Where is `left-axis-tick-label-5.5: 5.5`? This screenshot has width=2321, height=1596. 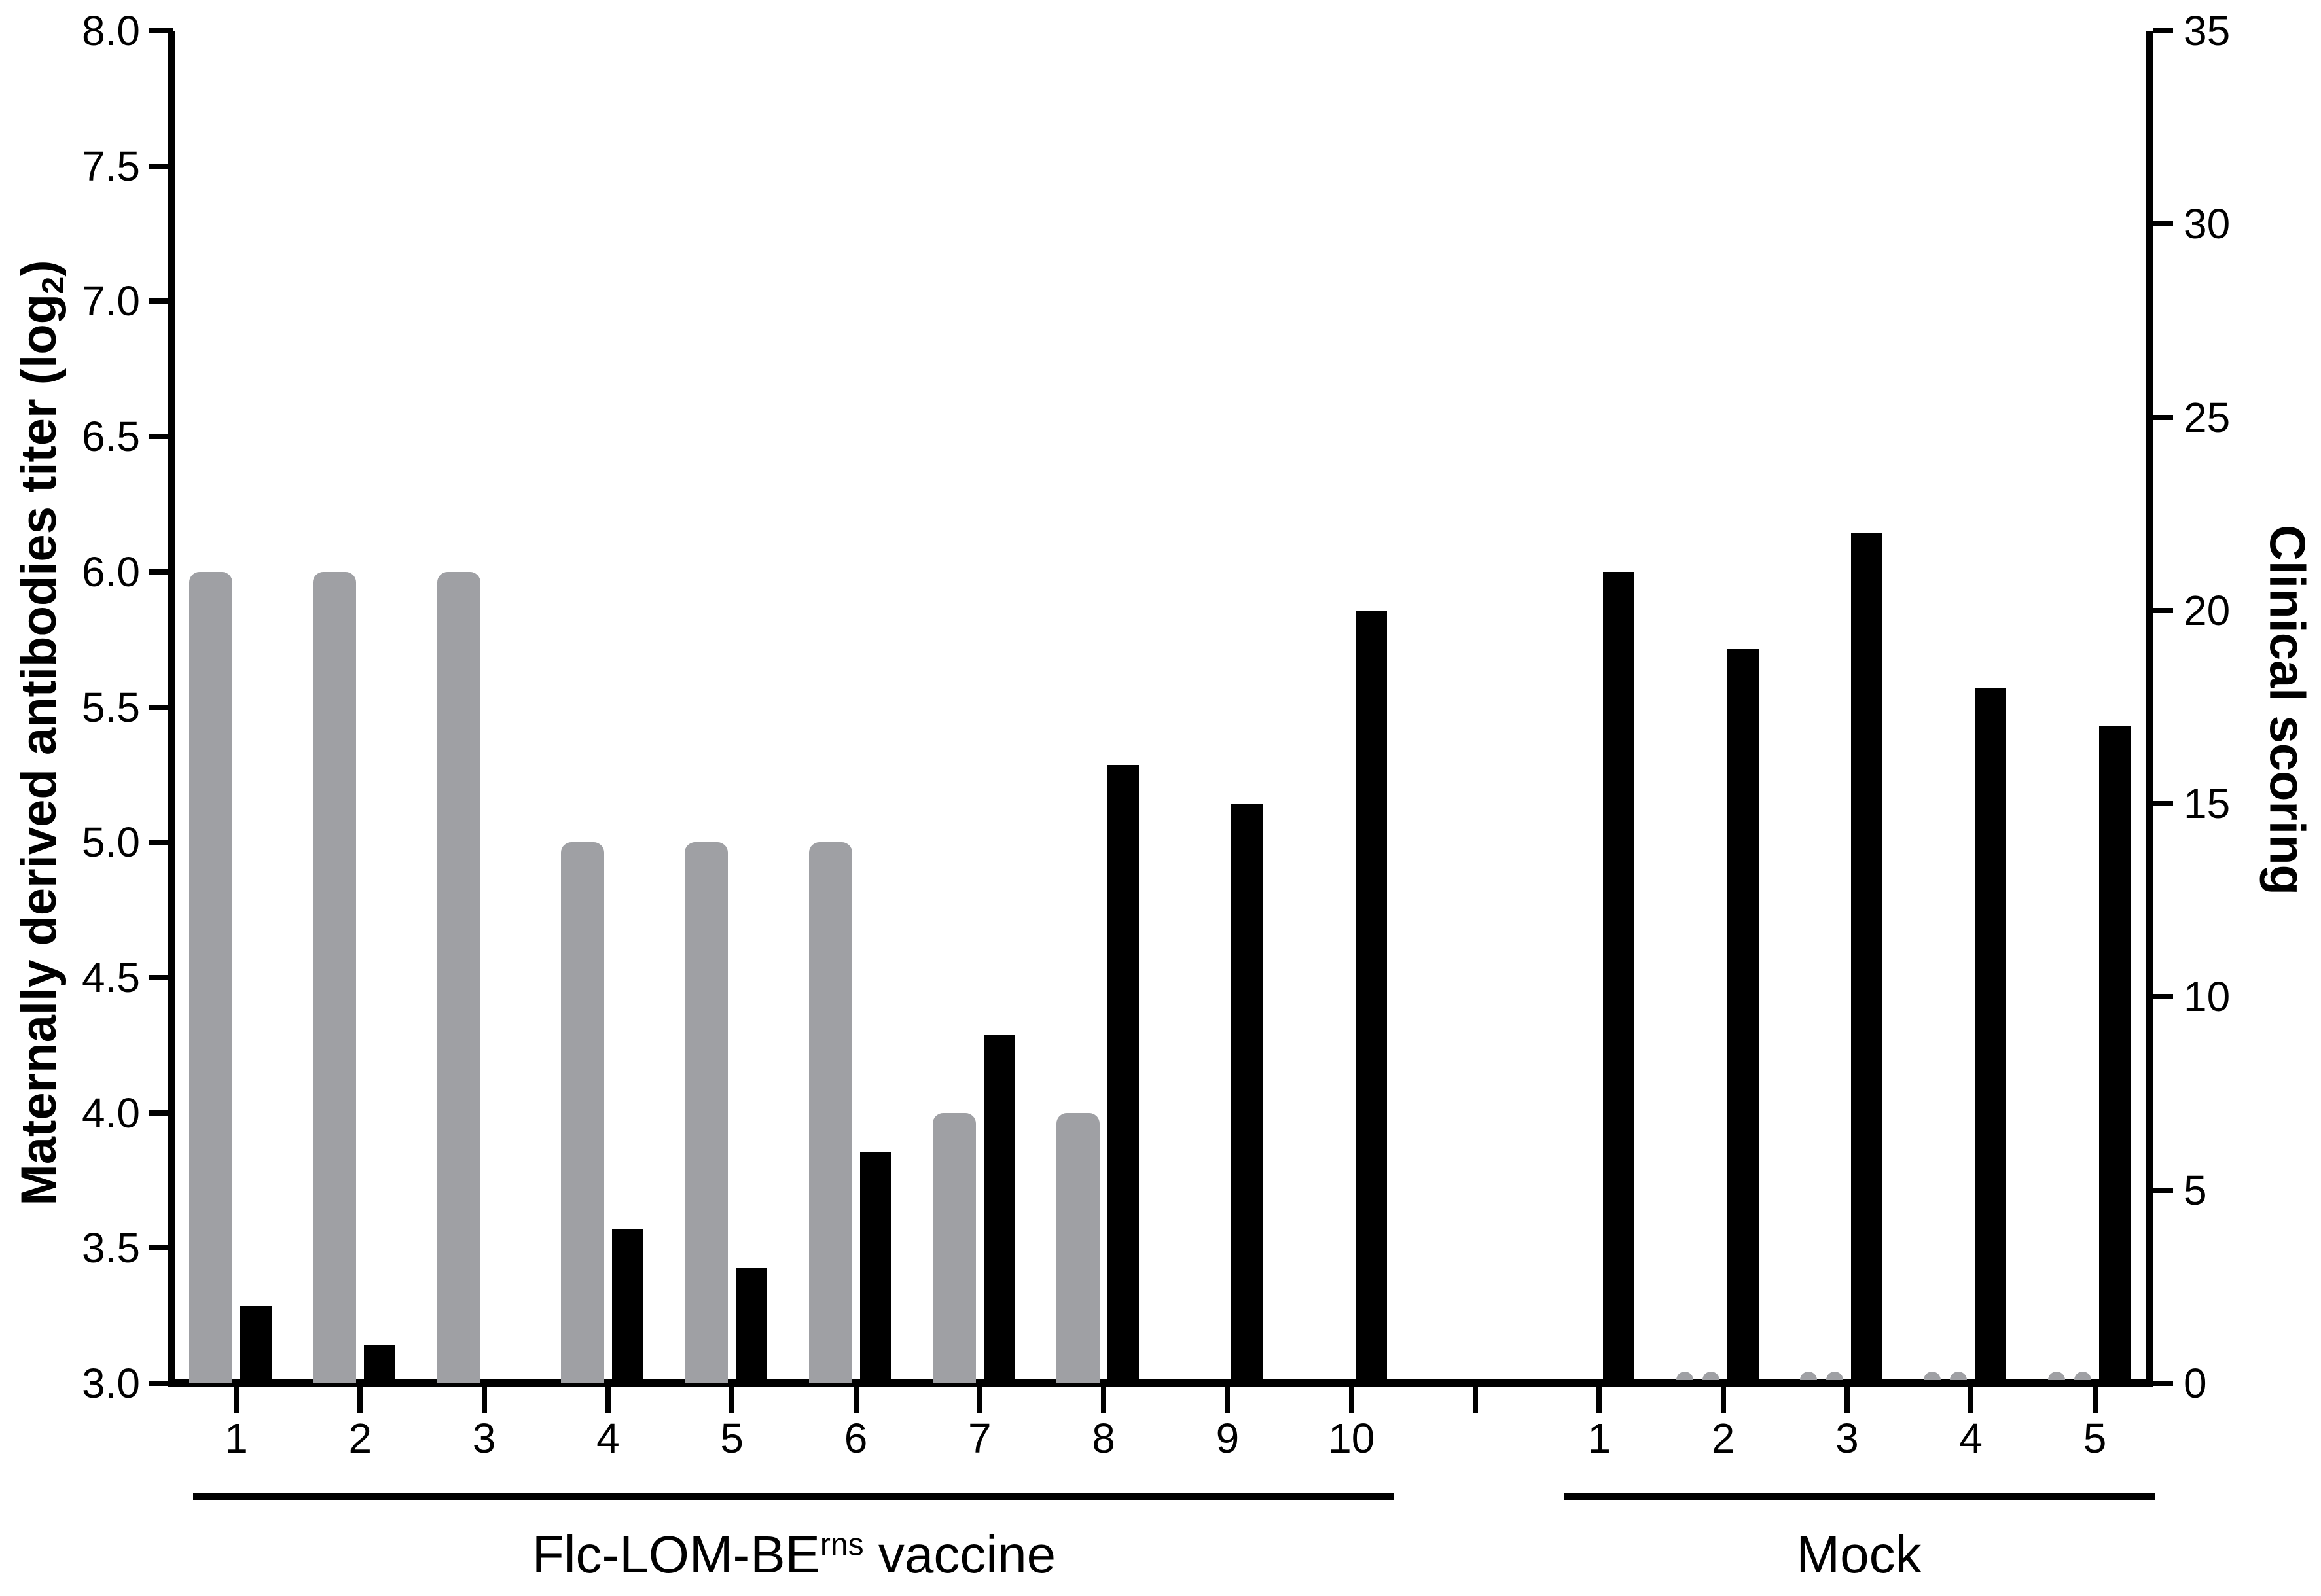 left-axis-tick-label-5.5: 5.5 is located at coordinates (111, 707).